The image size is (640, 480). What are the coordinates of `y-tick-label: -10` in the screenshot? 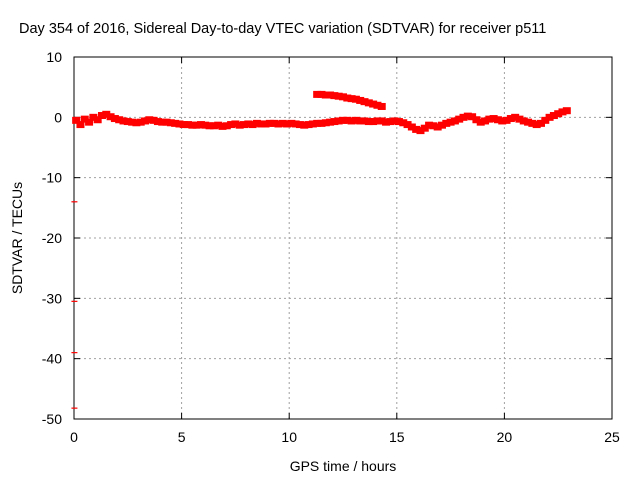 It's located at (52, 178).